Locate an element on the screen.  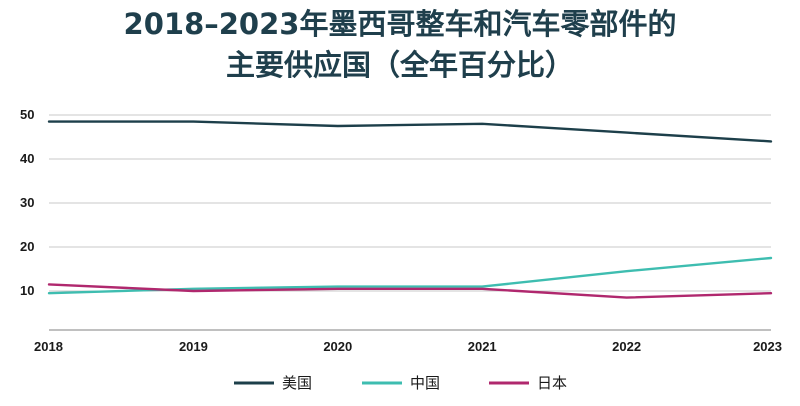
x-tick-label: 2021 is located at coordinates (482, 346).